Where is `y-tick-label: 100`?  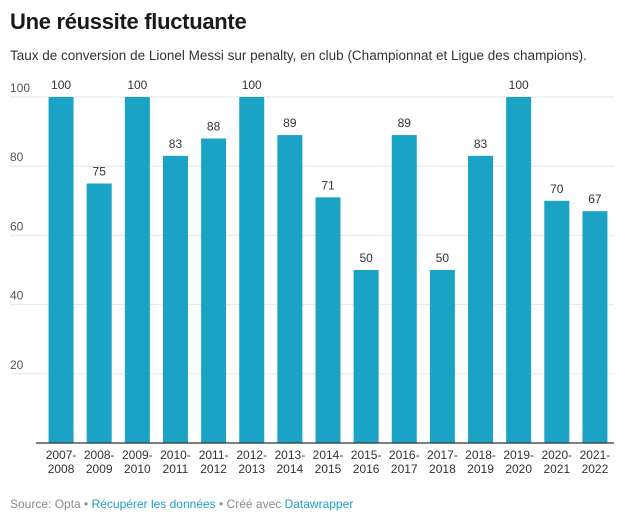 y-tick-label: 100 is located at coordinates (20, 88).